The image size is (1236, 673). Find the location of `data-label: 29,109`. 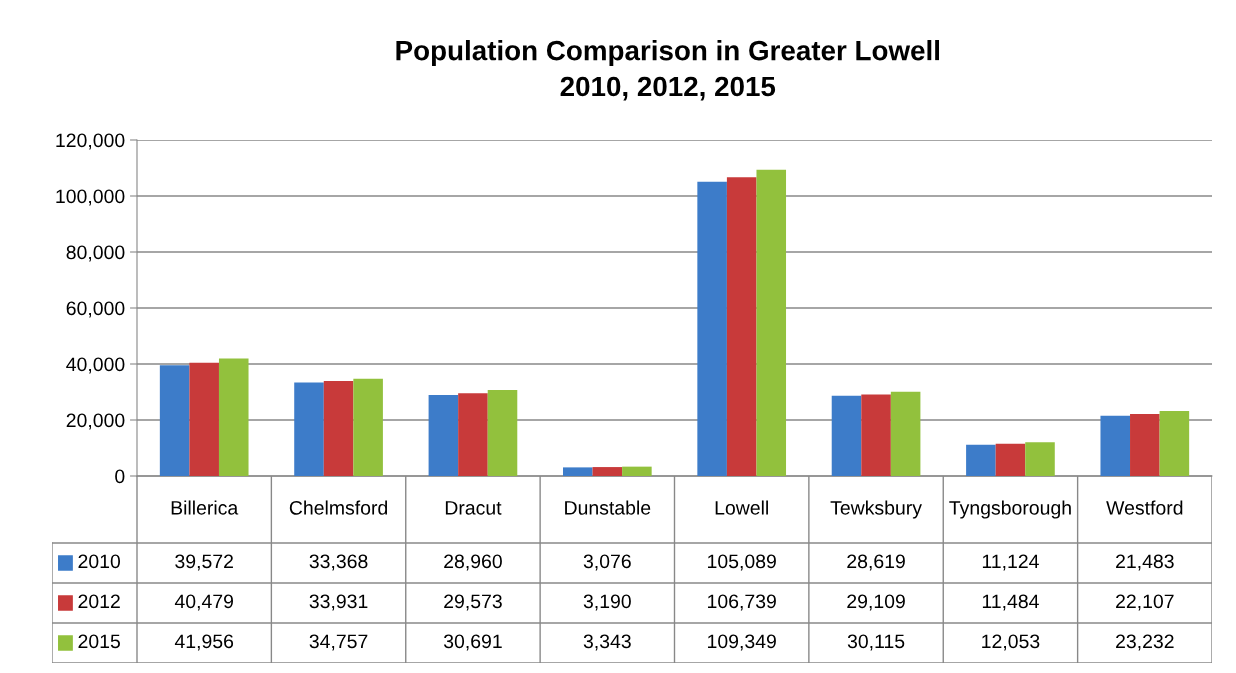

data-label: 29,109 is located at coordinates (876, 602).